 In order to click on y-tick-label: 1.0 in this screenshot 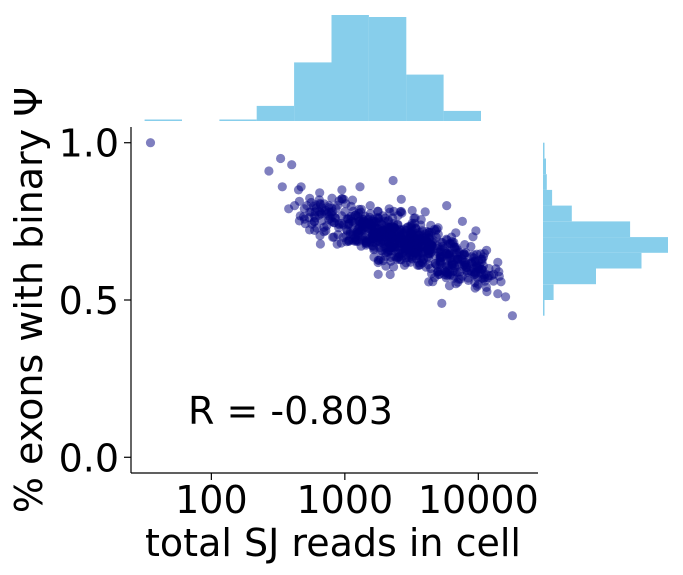, I will do `click(89, 144)`.